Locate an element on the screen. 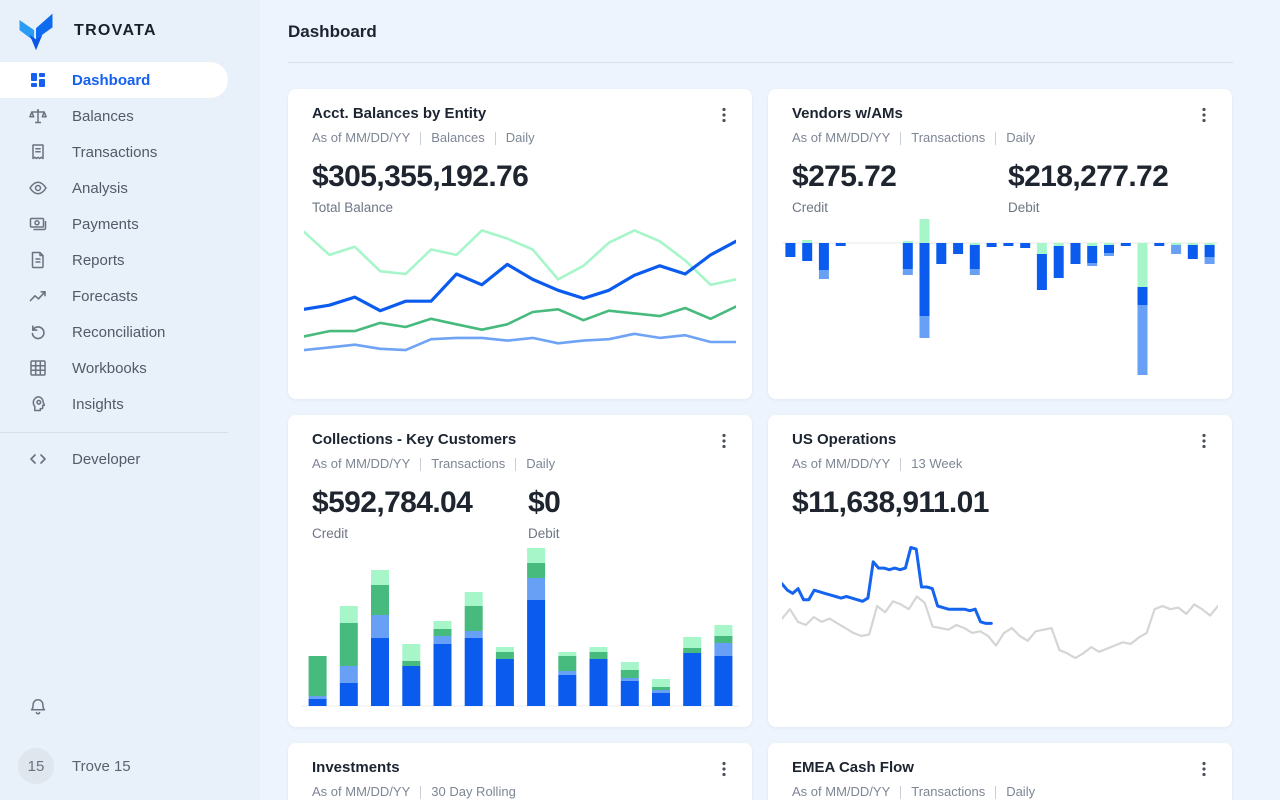 Image resolution: width=1280 pixels, height=800 pixels. card-meta: As of MM/DD/YY 13 Week is located at coordinates (1000, 464).